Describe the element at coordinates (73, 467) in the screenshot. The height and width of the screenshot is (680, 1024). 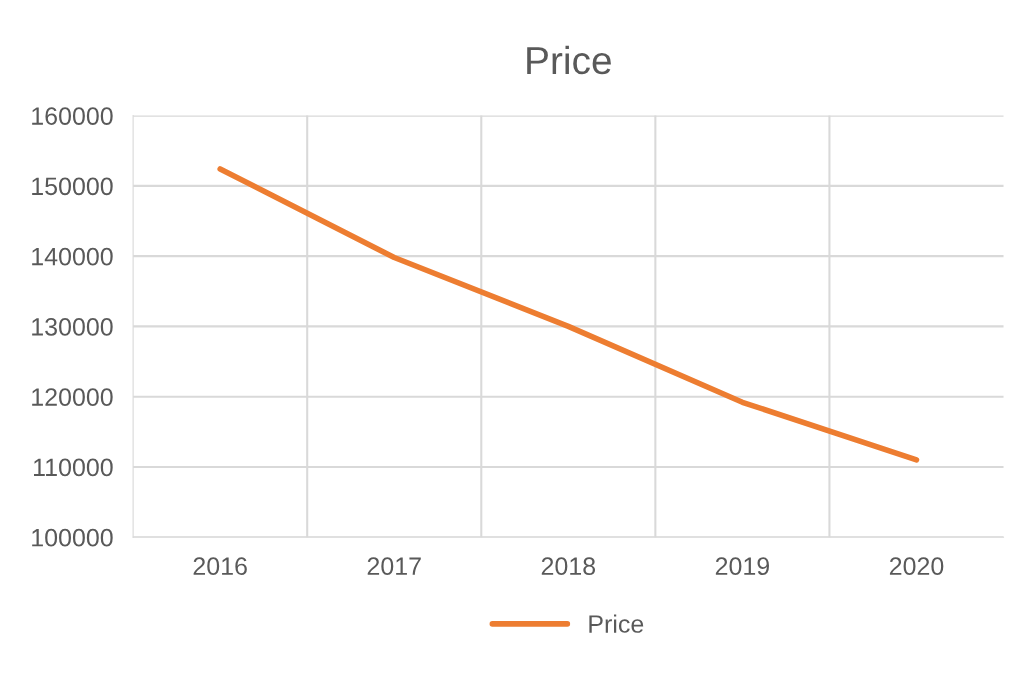
I see `y-tick-label: 110000` at that location.